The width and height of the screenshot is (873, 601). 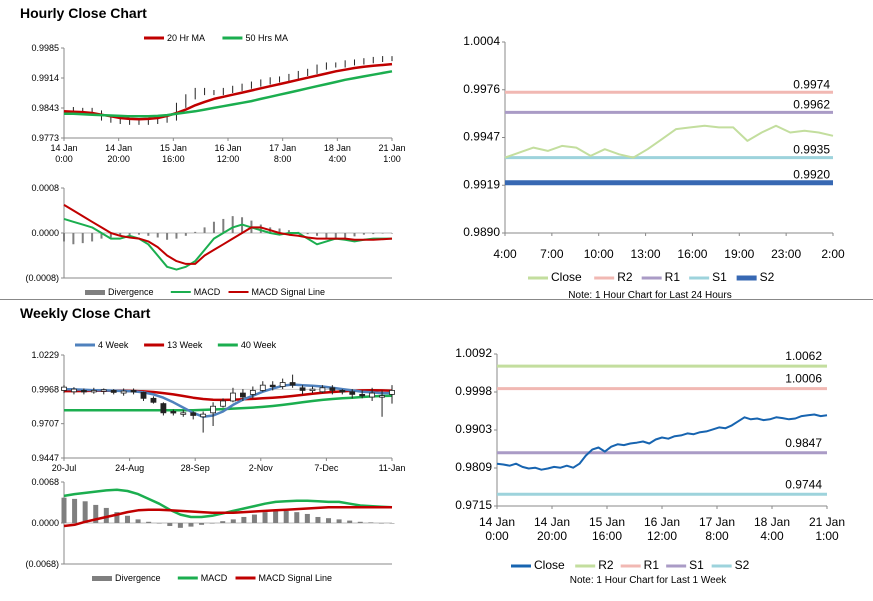 What do you see at coordinates (669, 141) in the screenshot?
I see `hourly-pivot-close-line` at bounding box center [669, 141].